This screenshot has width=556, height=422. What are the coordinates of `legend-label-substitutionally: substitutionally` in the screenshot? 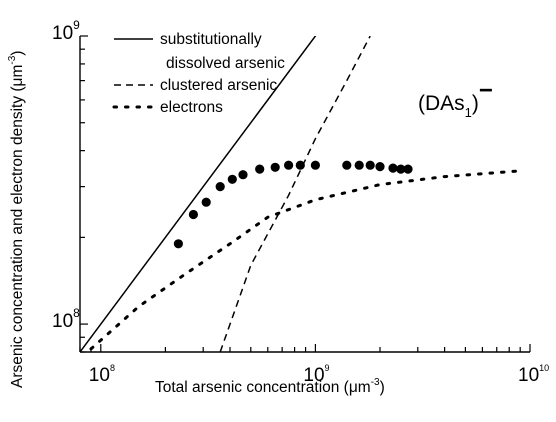 It's located at (211, 39).